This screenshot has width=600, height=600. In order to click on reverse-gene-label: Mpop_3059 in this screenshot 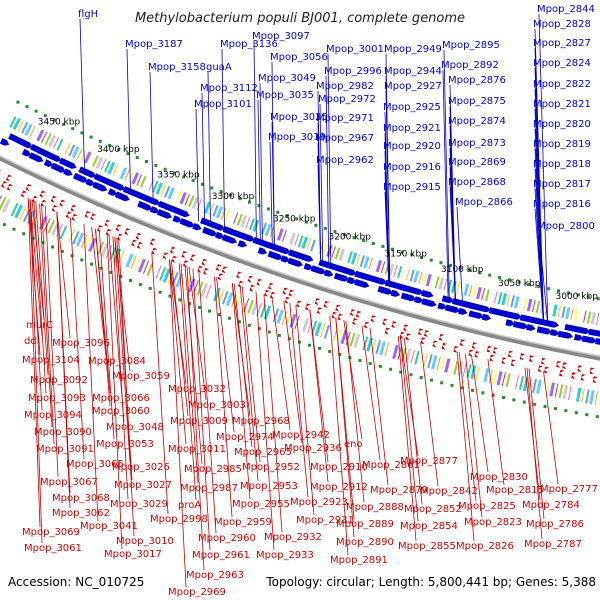, I will do `click(141, 376)`.